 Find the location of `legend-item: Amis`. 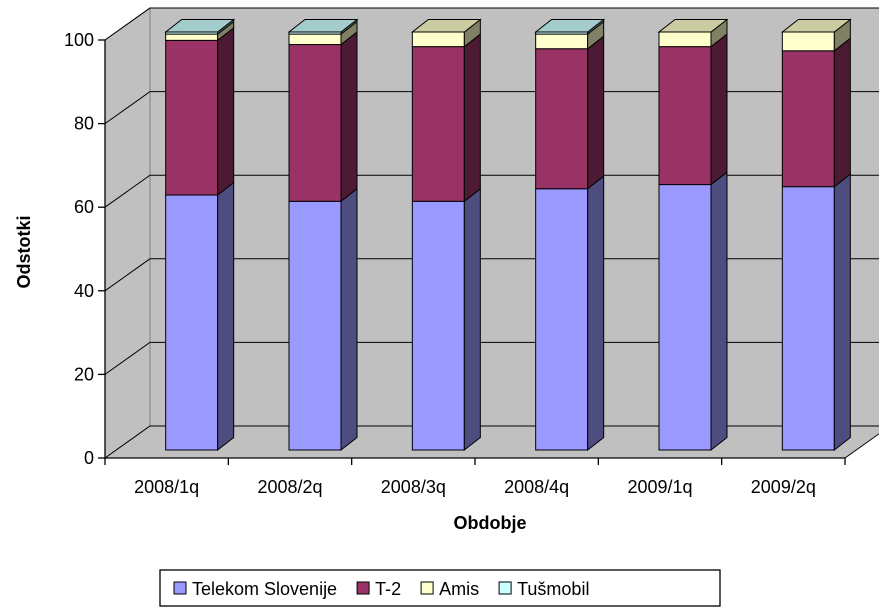

legend-item: Amis is located at coordinates (449, 589).